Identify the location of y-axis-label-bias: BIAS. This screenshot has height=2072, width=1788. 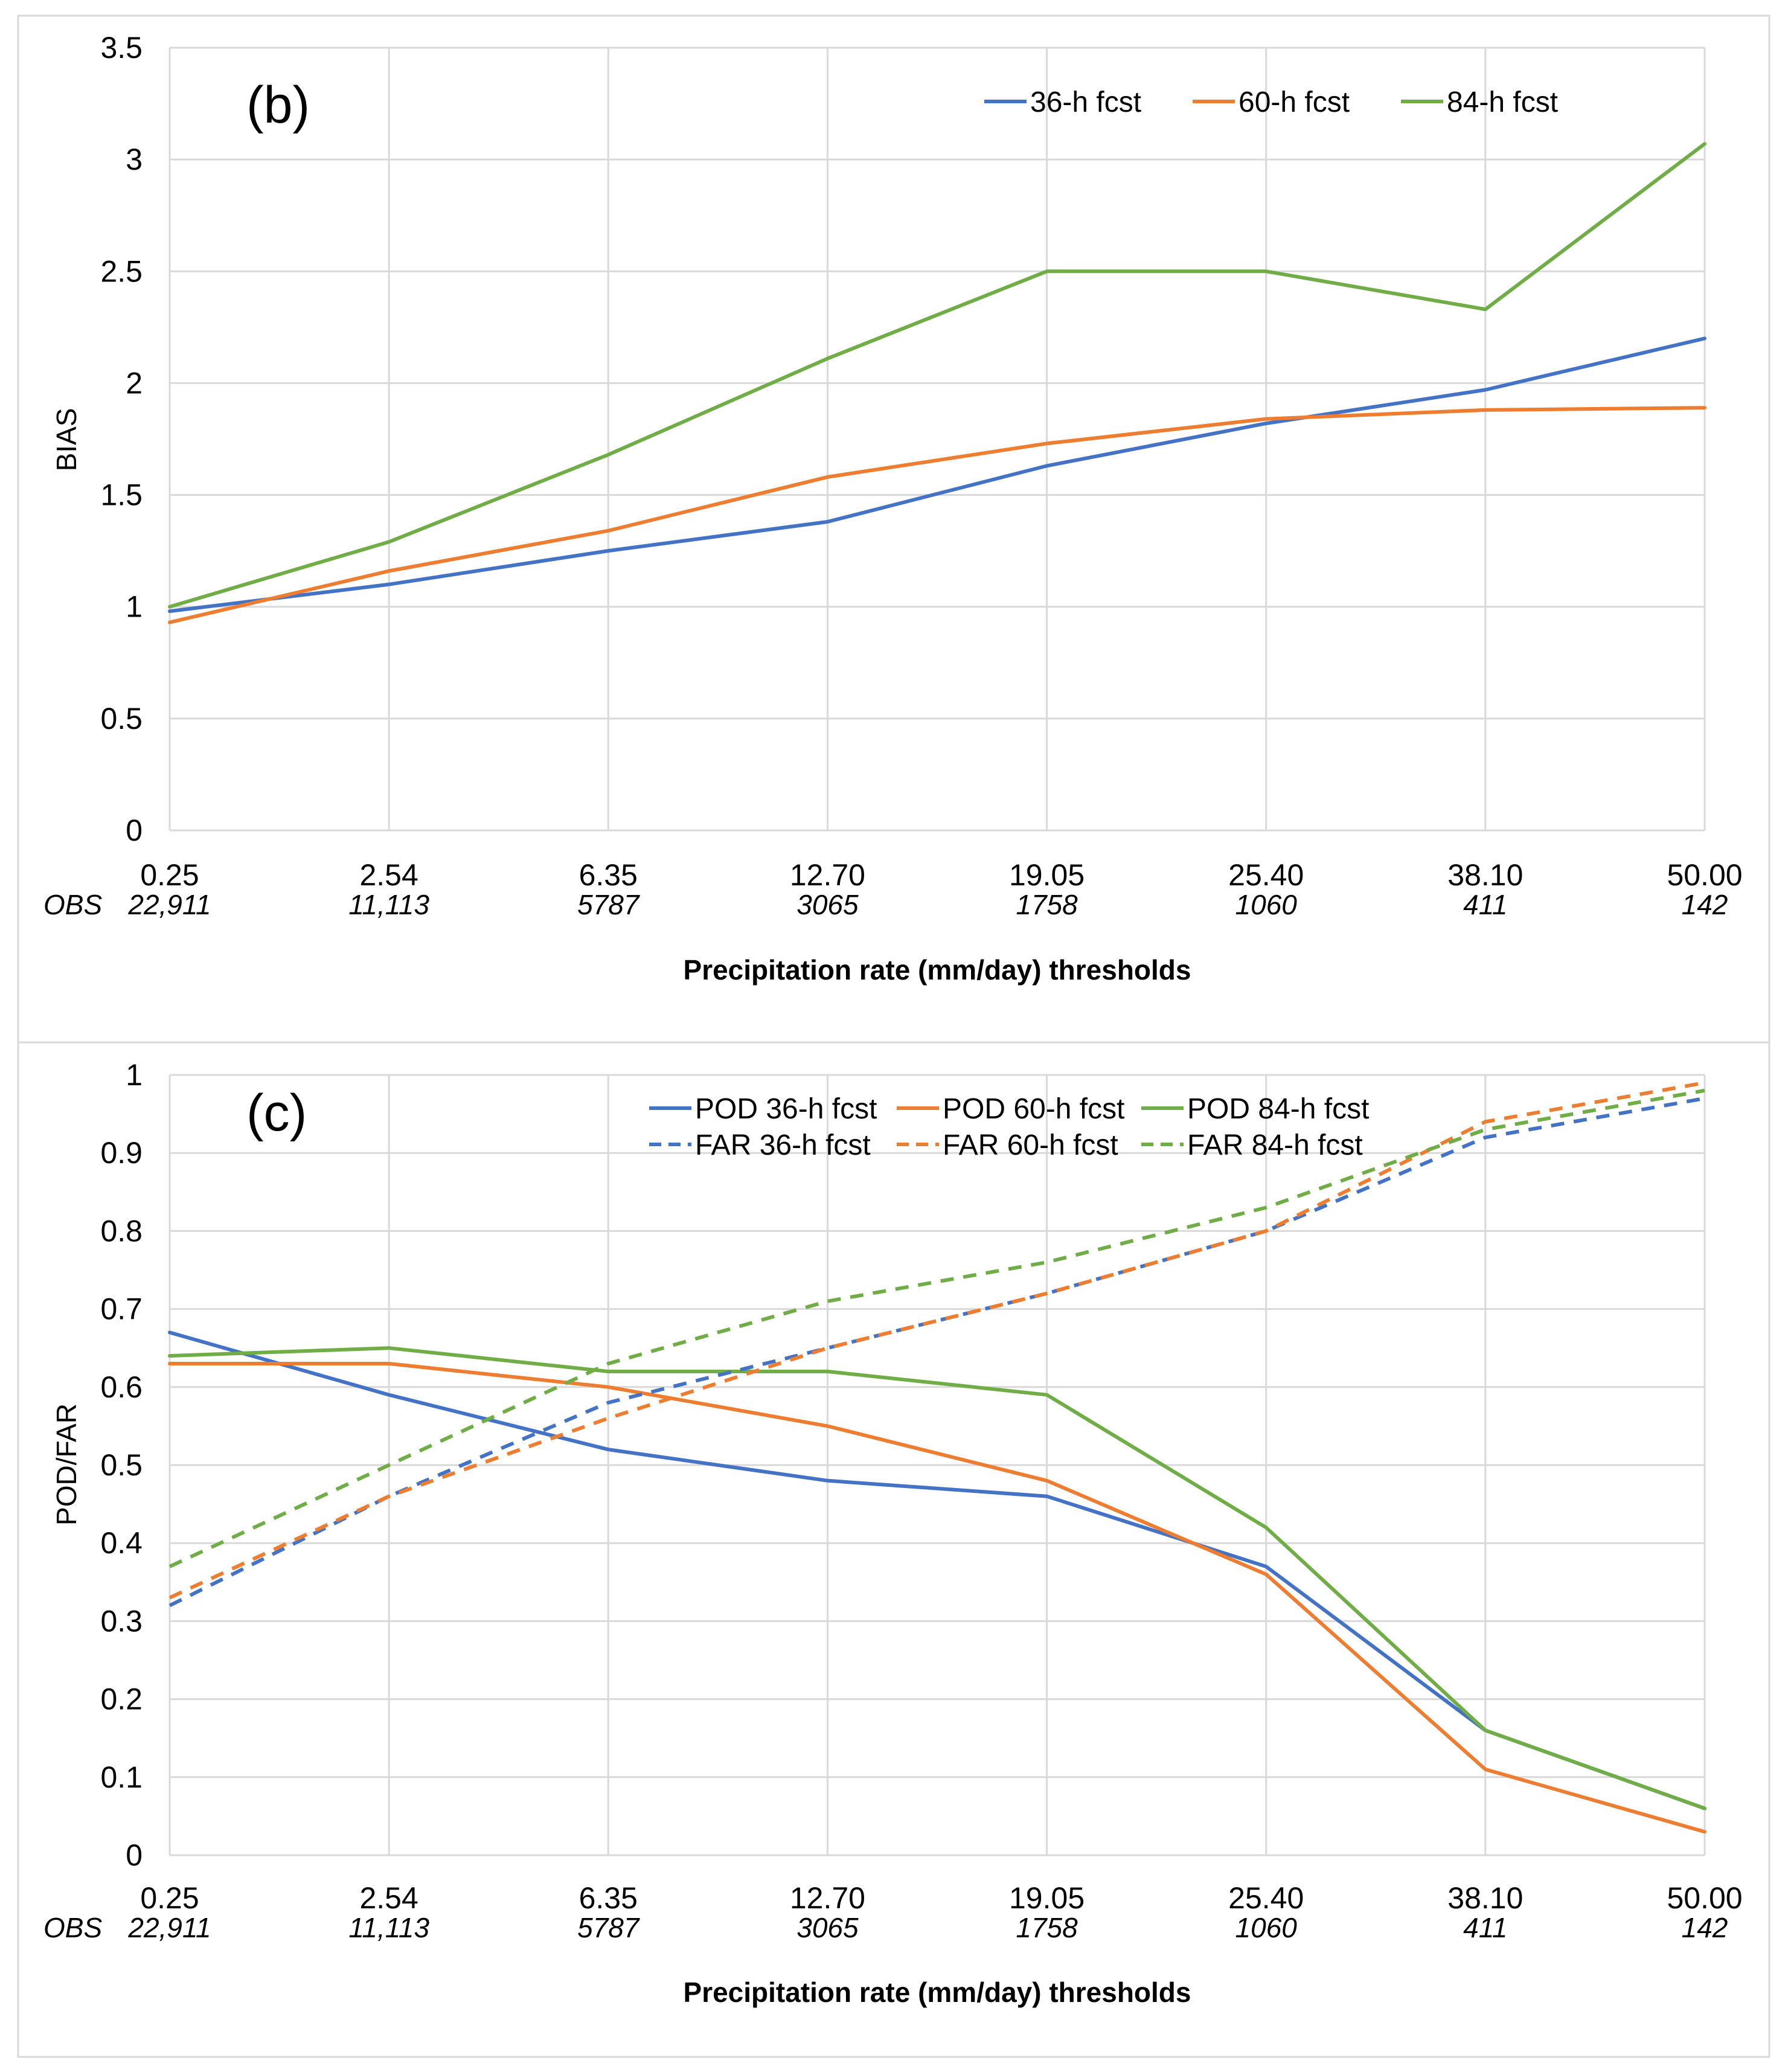
(66, 440).